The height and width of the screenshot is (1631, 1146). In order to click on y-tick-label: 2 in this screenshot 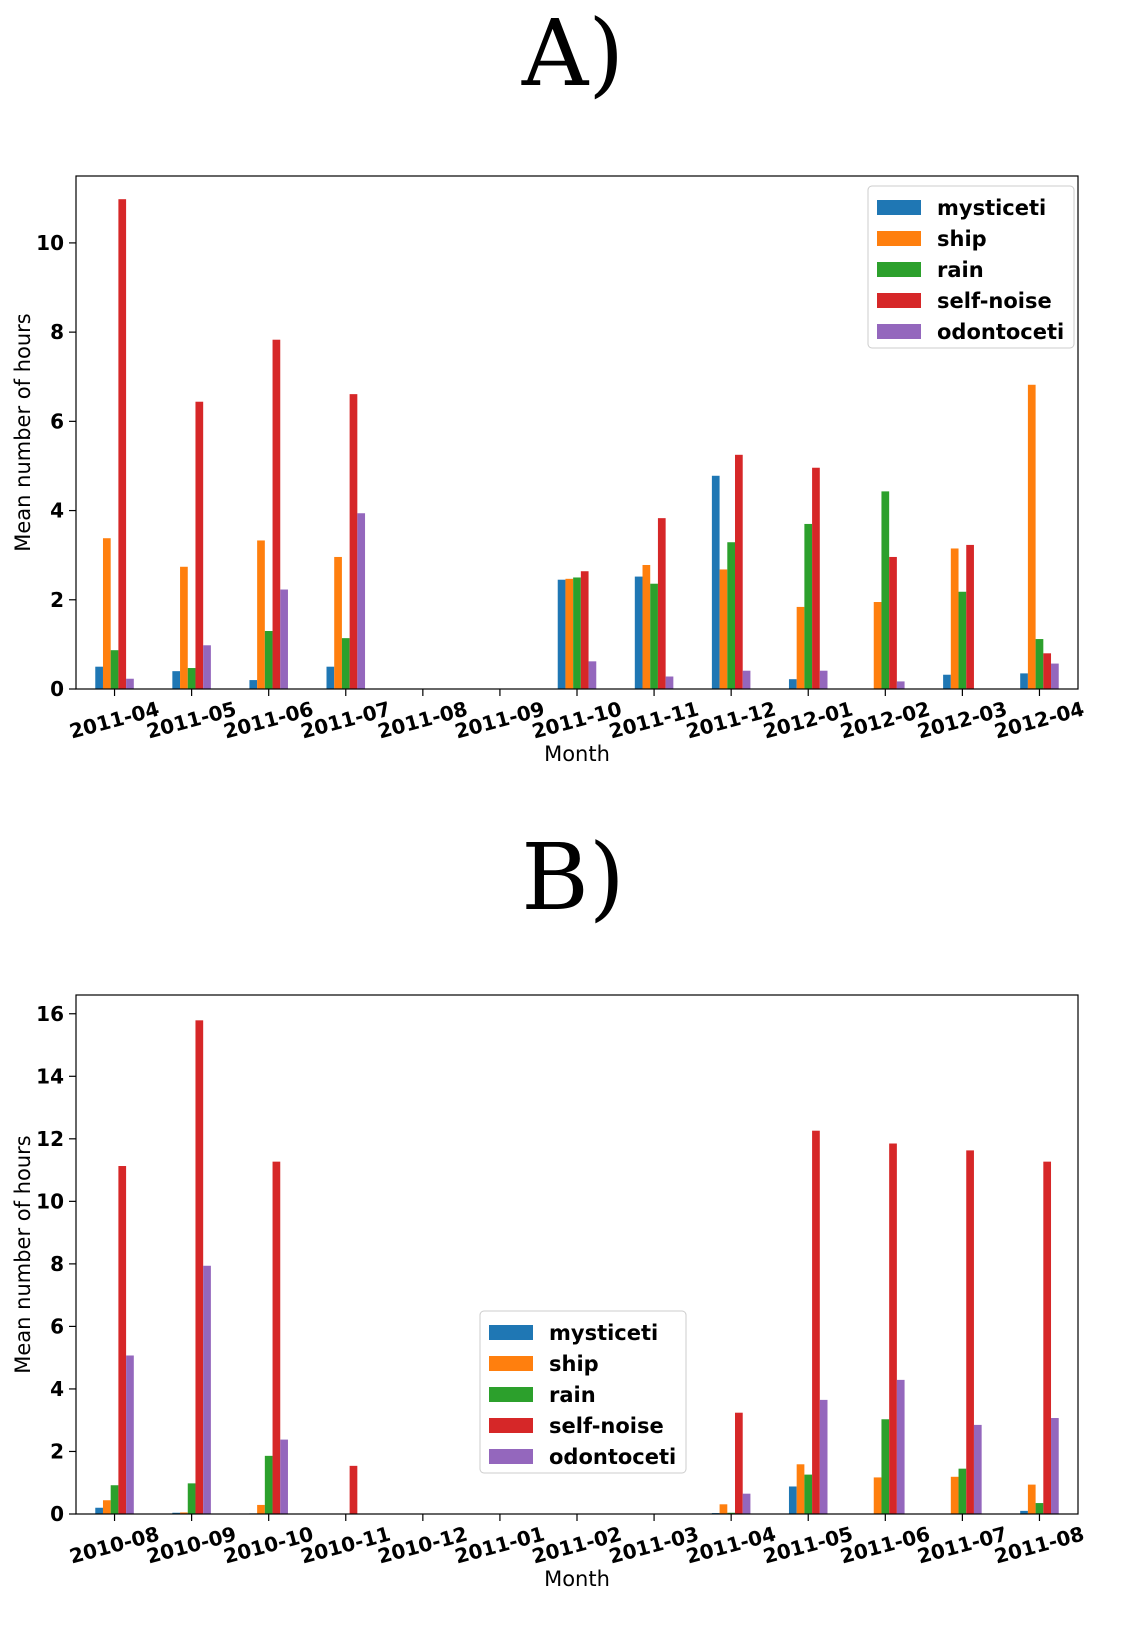, I will do `click(57, 600)`.